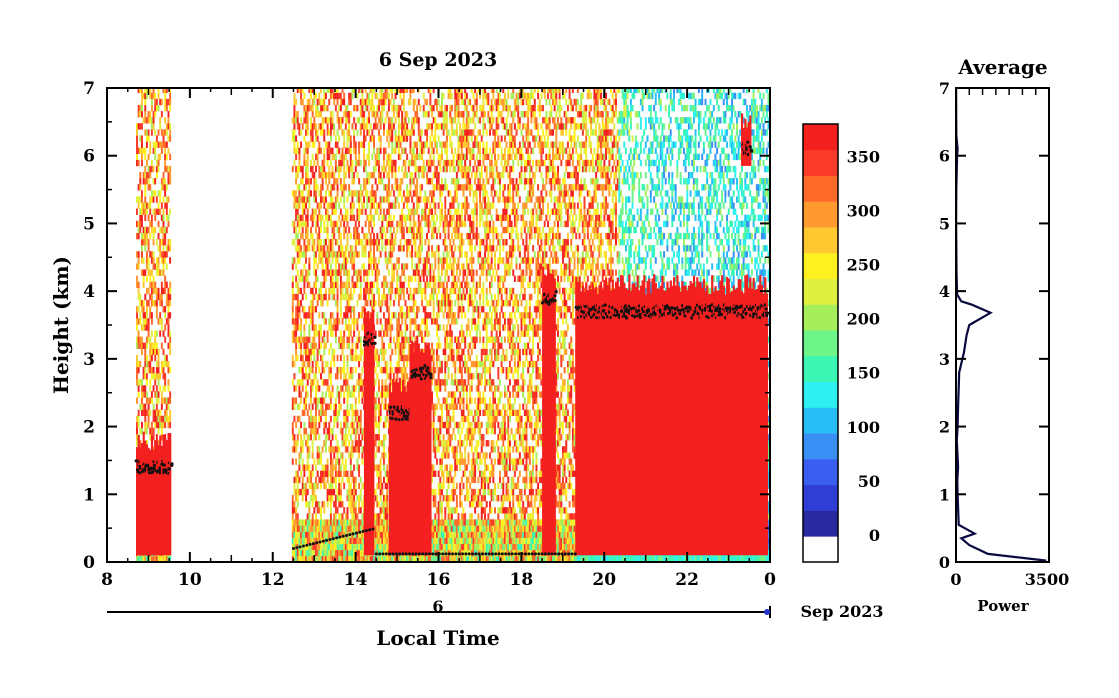 The width and height of the screenshot is (1119, 698). Describe the element at coordinates (869, 481) in the screenshot. I see `colorbar-tick-label: 50` at that location.